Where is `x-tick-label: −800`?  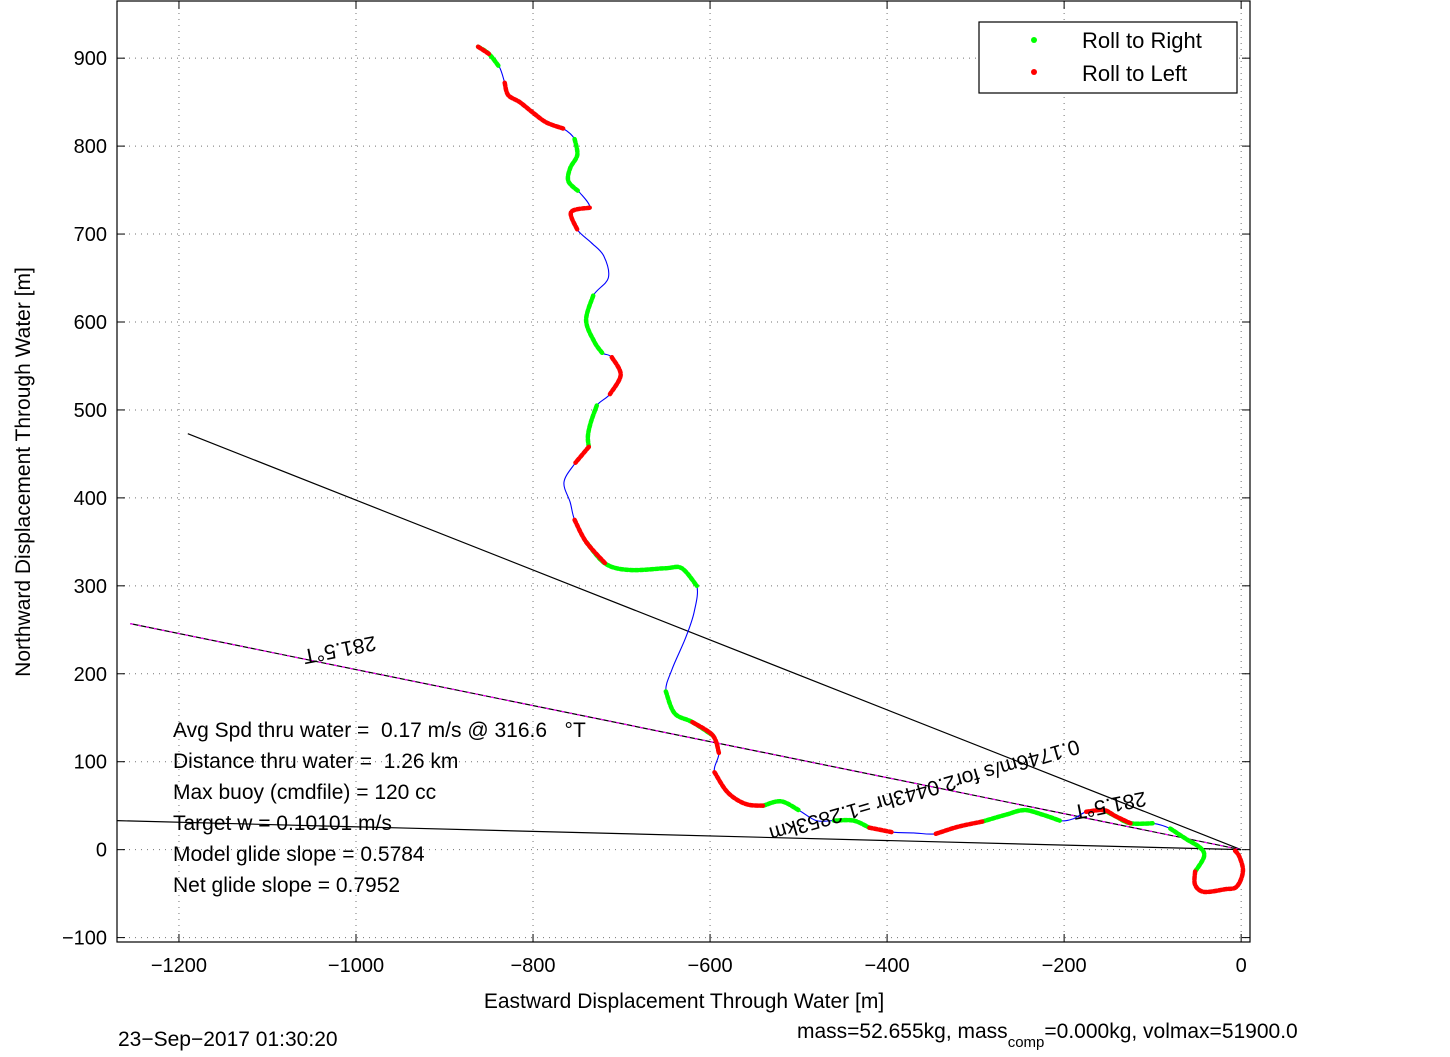
x-tick-label: −800 is located at coordinates (532, 966).